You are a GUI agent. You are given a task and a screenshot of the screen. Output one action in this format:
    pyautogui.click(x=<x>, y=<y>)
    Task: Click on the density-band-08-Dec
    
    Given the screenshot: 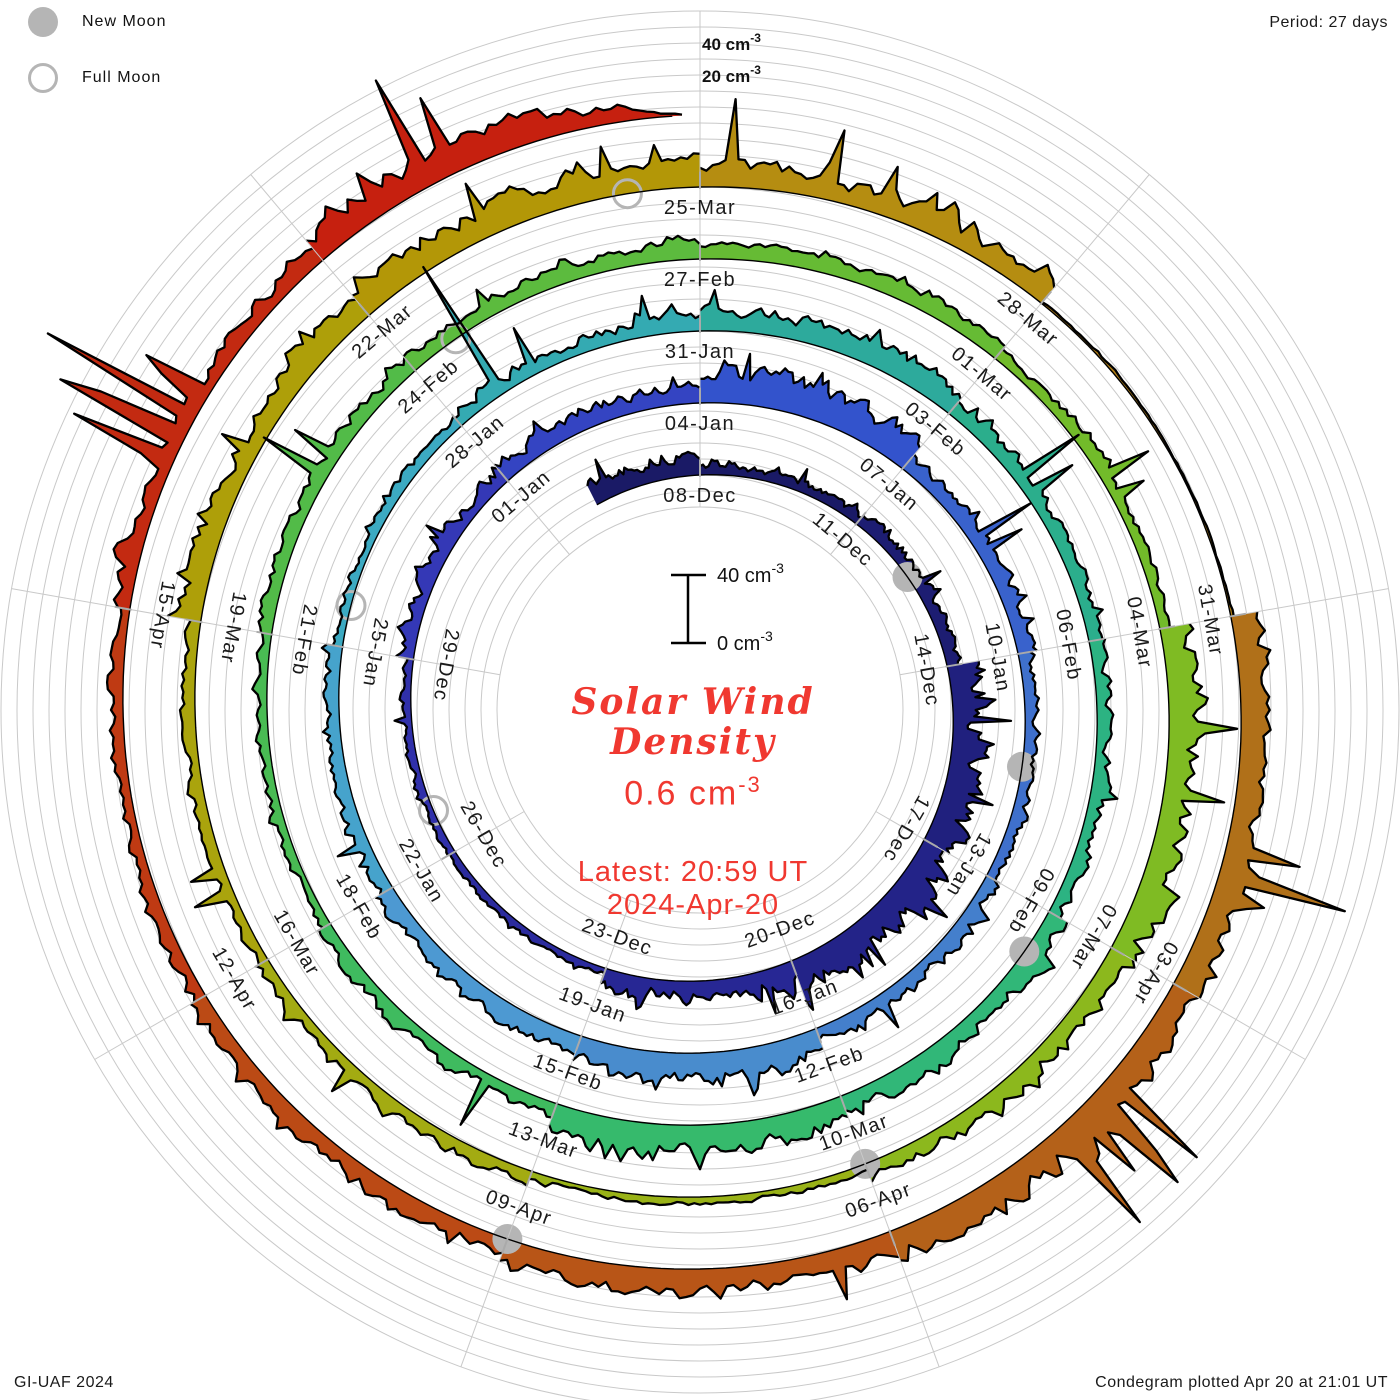 What is the action you would take?
    pyautogui.click(x=781, y=491)
    